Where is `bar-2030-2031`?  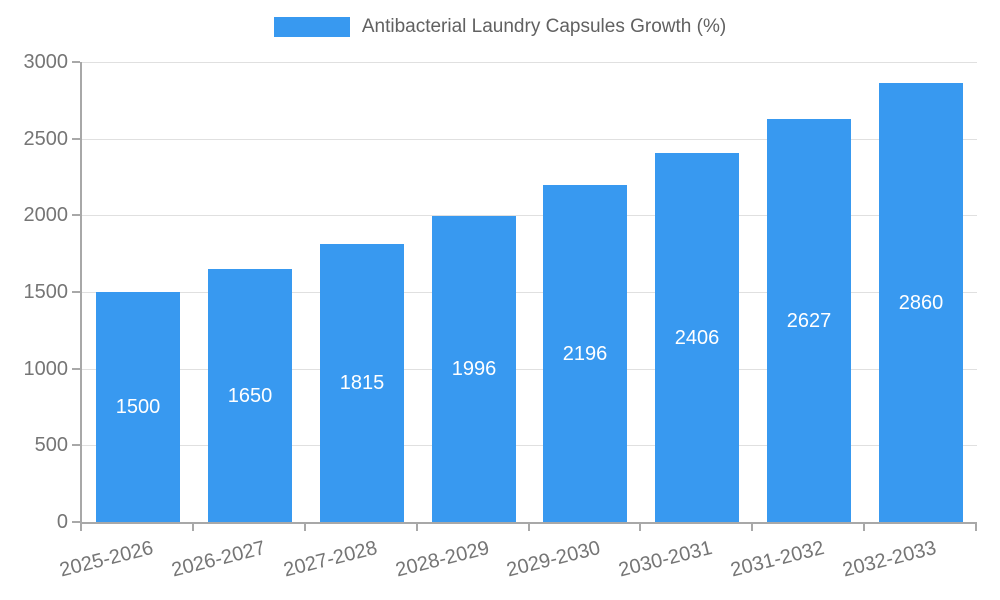 bar-2030-2031 is located at coordinates (697, 337).